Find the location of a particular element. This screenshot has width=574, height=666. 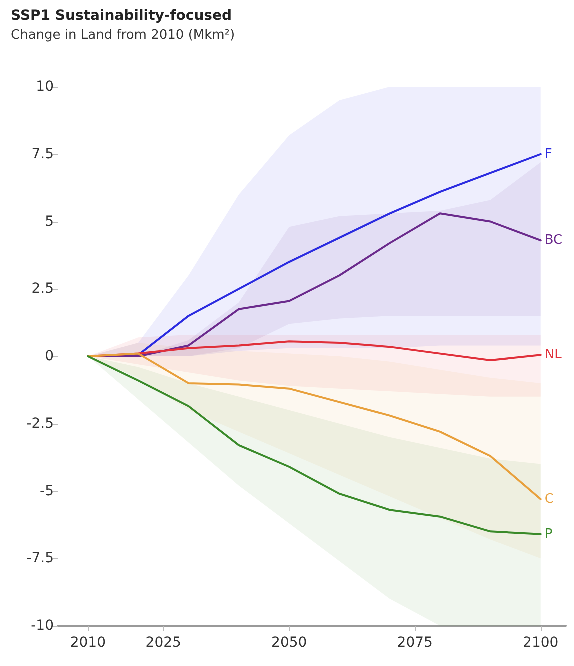

series-label: F is located at coordinates (548, 154).